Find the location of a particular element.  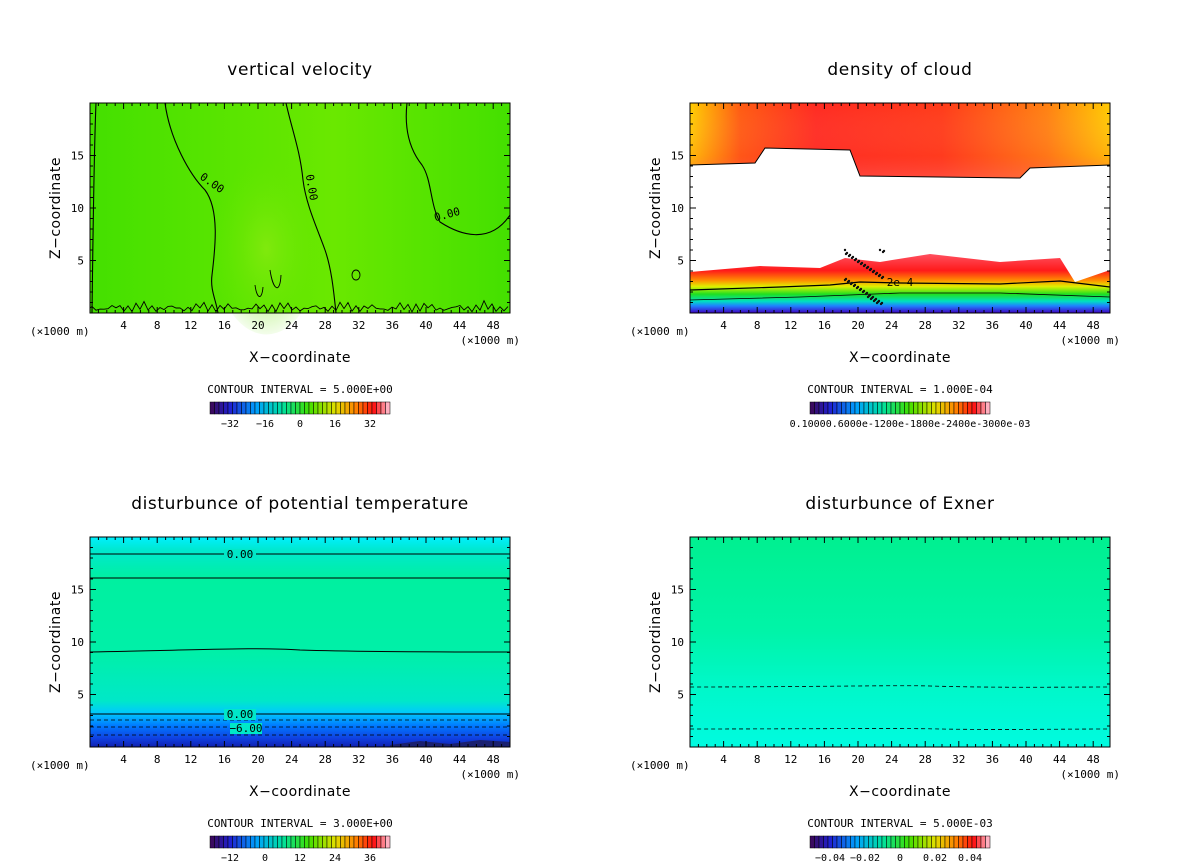

colorbar-tick-label: 16 is located at coordinates (335, 424).